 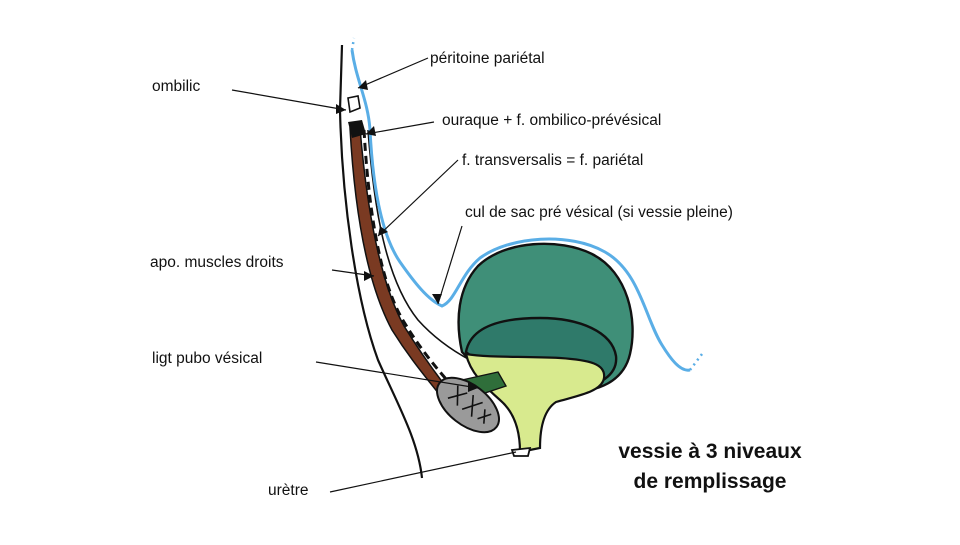 What do you see at coordinates (353, 44) in the screenshot?
I see `peritoneum-dotted-end-top` at bounding box center [353, 44].